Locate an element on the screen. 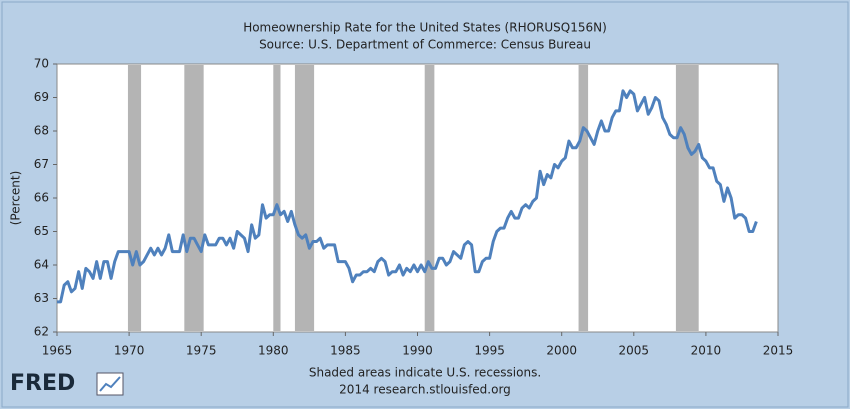 The image size is (850, 413). x-tick-label: 1990 is located at coordinates (417, 351).